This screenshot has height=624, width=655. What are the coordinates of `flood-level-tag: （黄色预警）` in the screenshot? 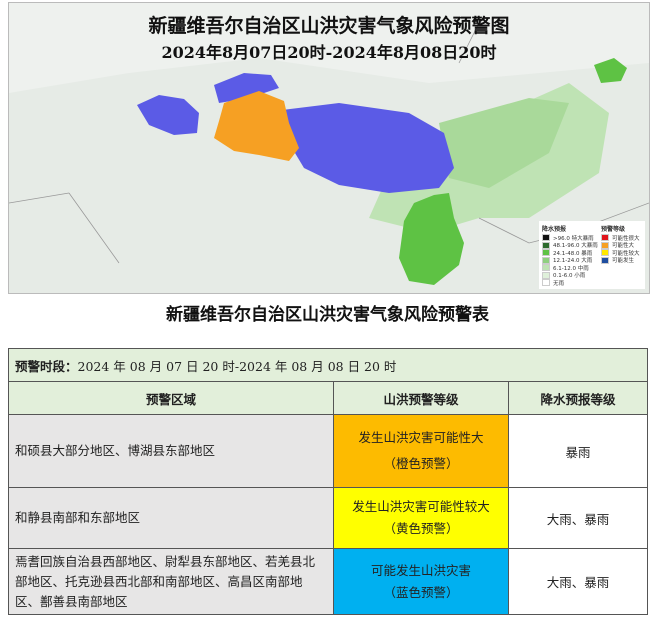 It's located at (421, 528).